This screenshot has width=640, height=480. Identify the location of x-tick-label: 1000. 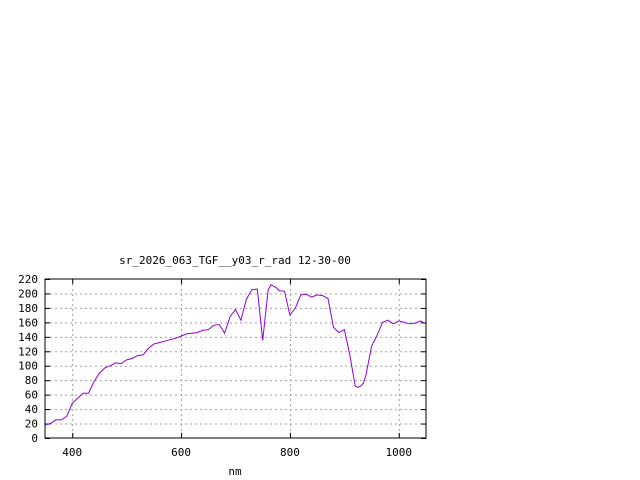
(399, 452).